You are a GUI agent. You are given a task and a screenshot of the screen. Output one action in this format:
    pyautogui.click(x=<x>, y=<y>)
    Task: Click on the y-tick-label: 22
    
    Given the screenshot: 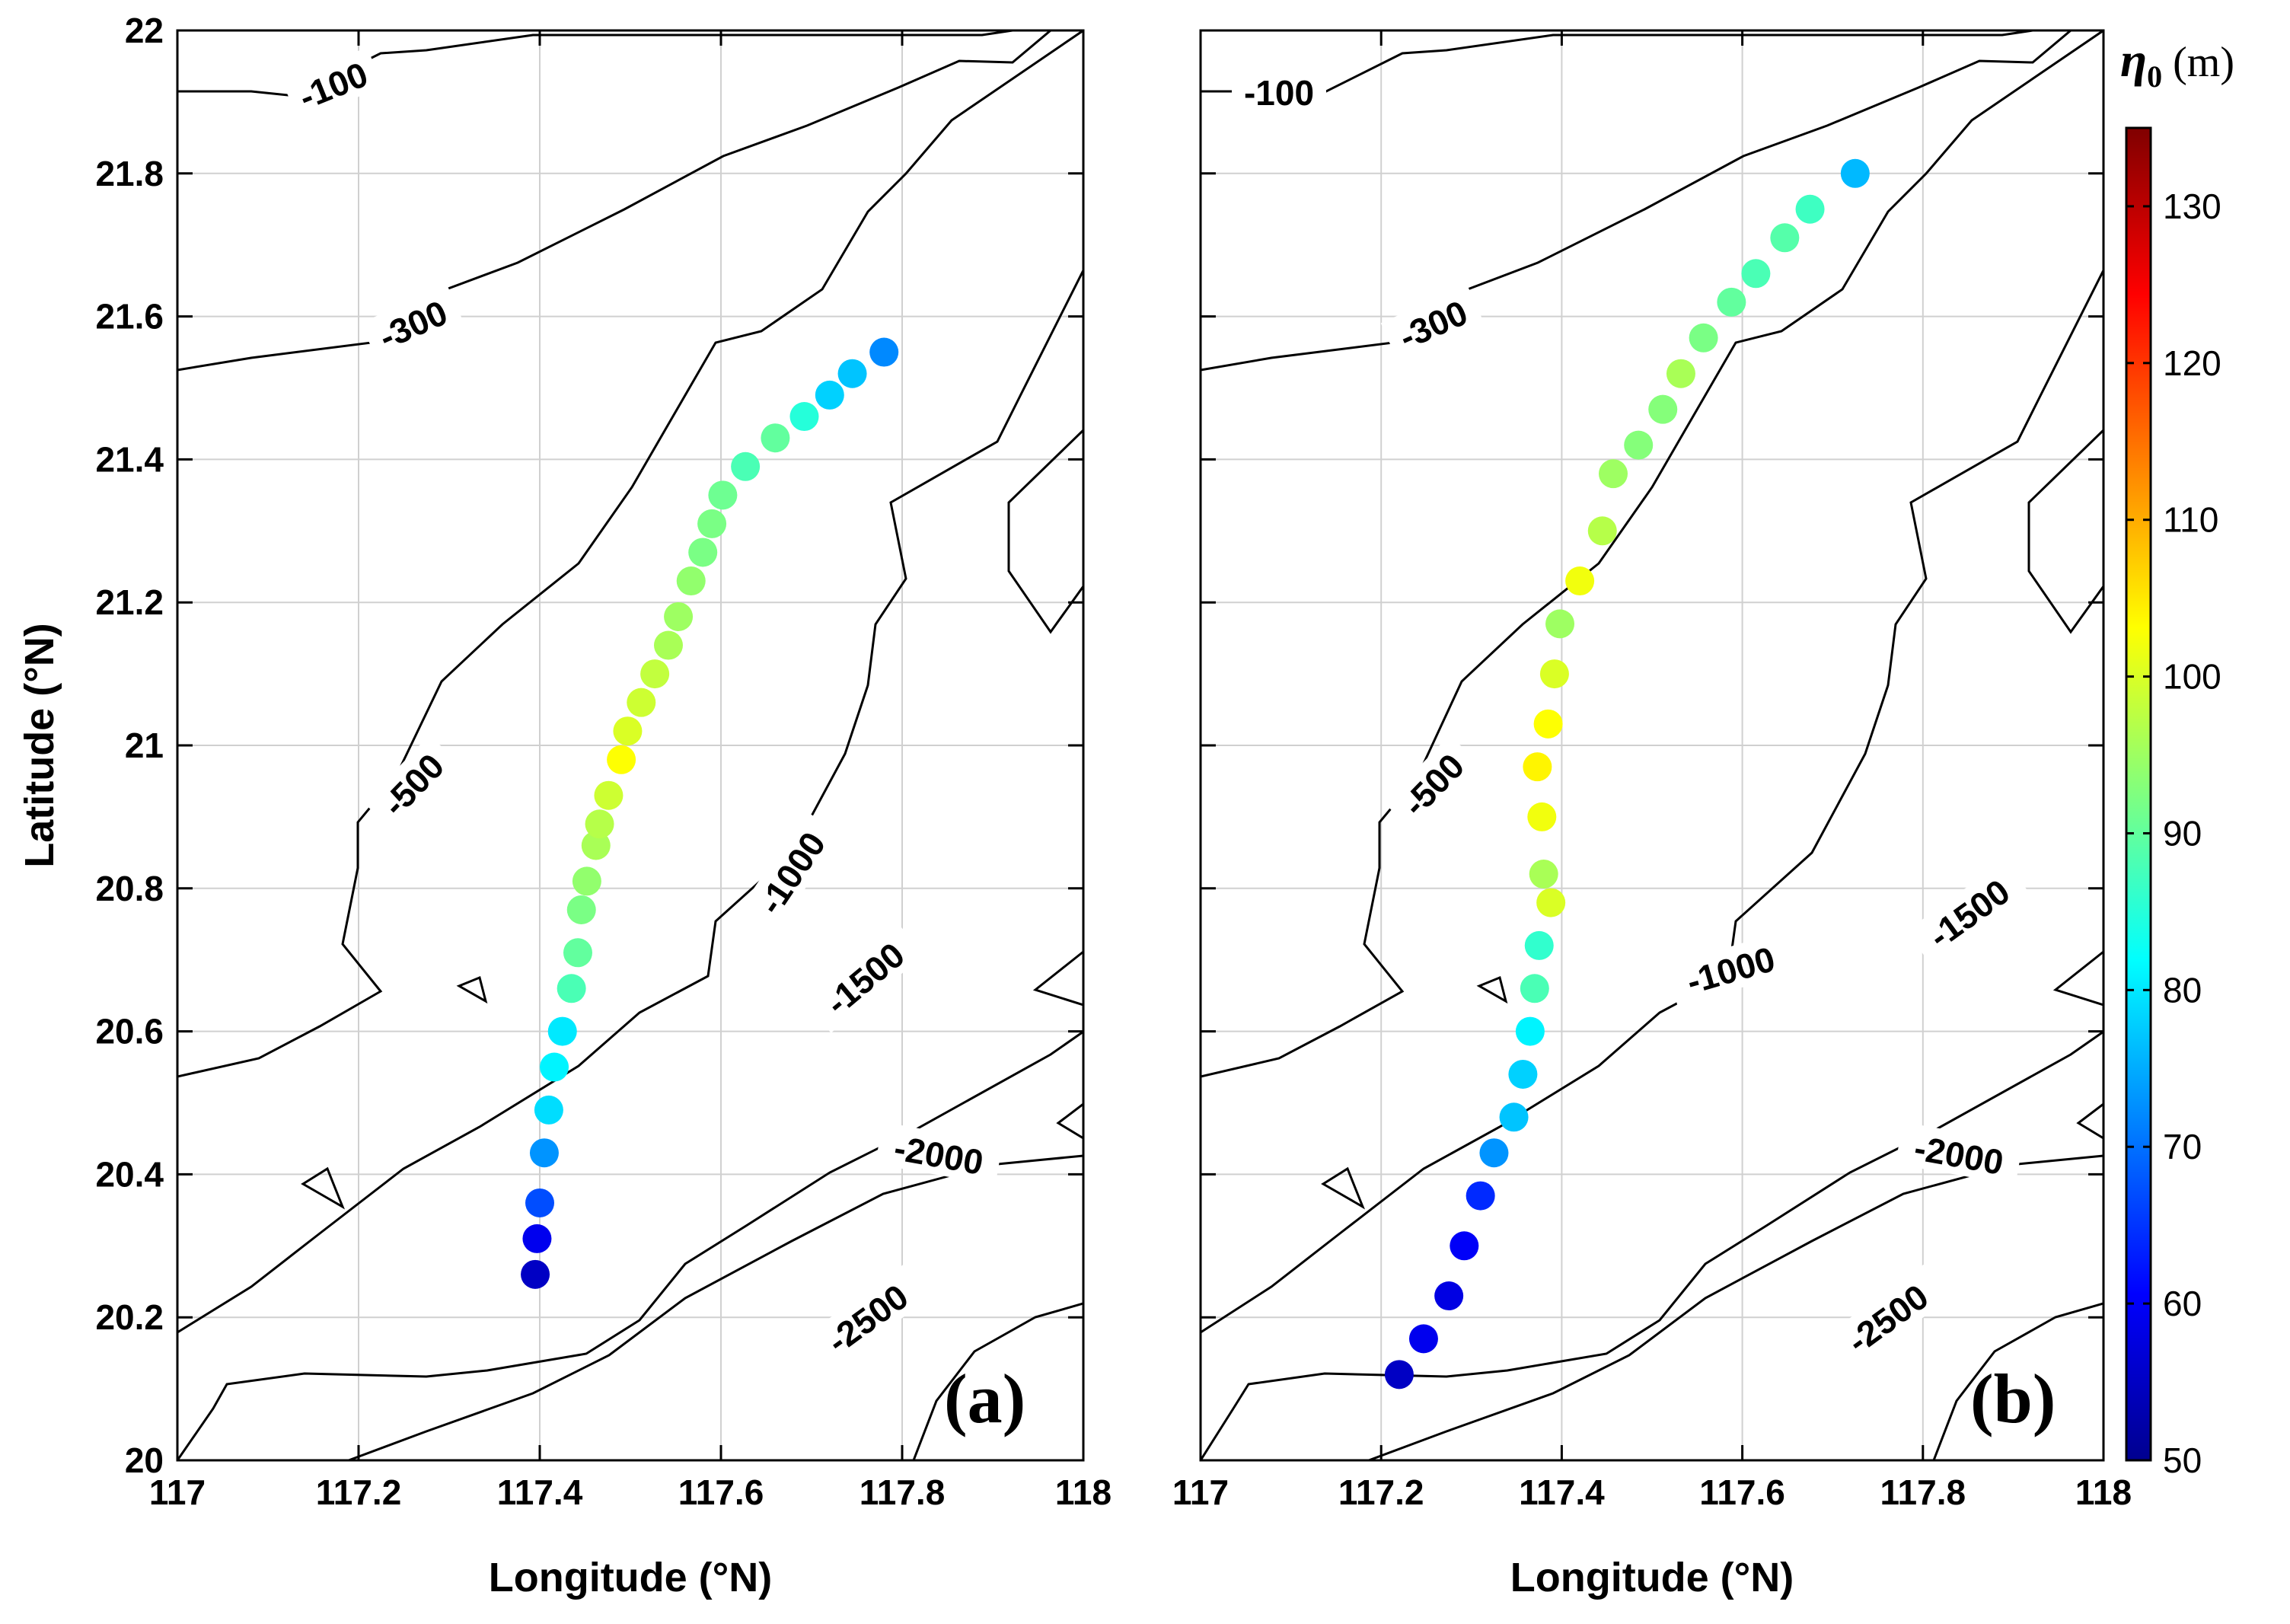 What is the action you would take?
    pyautogui.click(x=144, y=30)
    